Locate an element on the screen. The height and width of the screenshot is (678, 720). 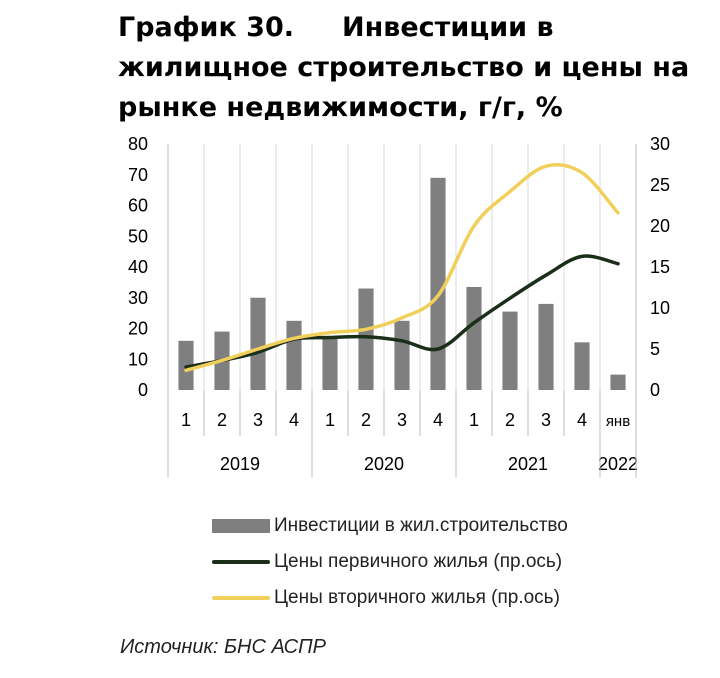
left-tick-label: 60 is located at coordinates (138, 206).